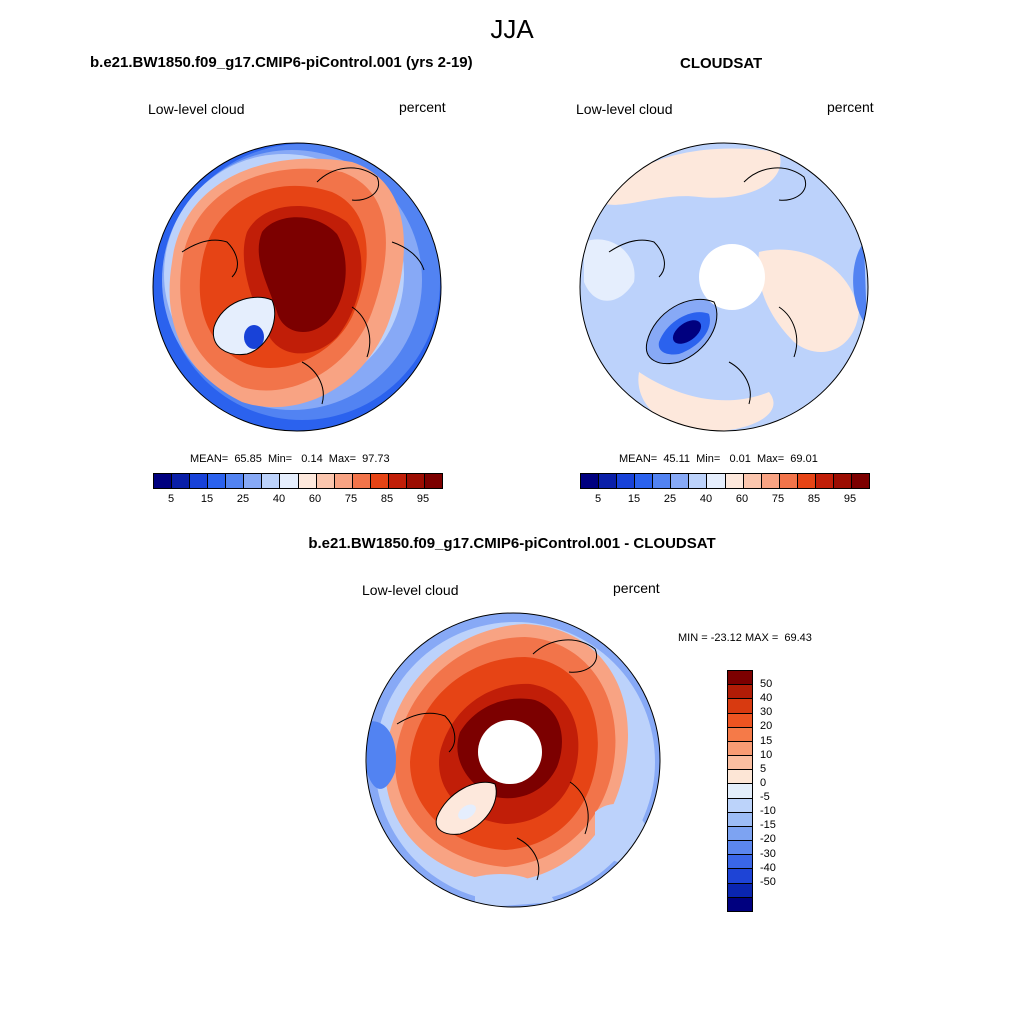 The width and height of the screenshot is (1024, 1024). What do you see at coordinates (290, 459) in the screenshot?
I see `model-stats: MEAN= 65.85 Min= 0.14 Max= 97.73` at bounding box center [290, 459].